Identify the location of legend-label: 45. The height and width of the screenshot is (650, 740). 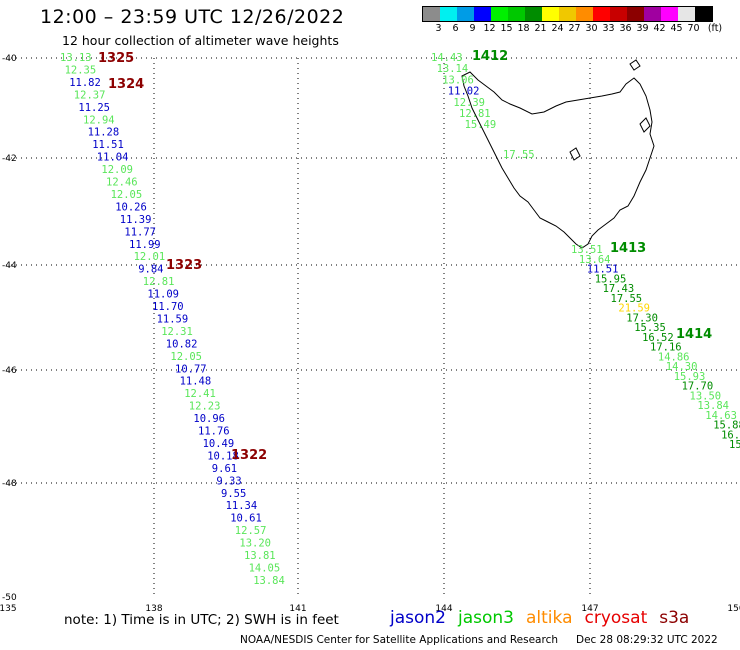
(676, 28).